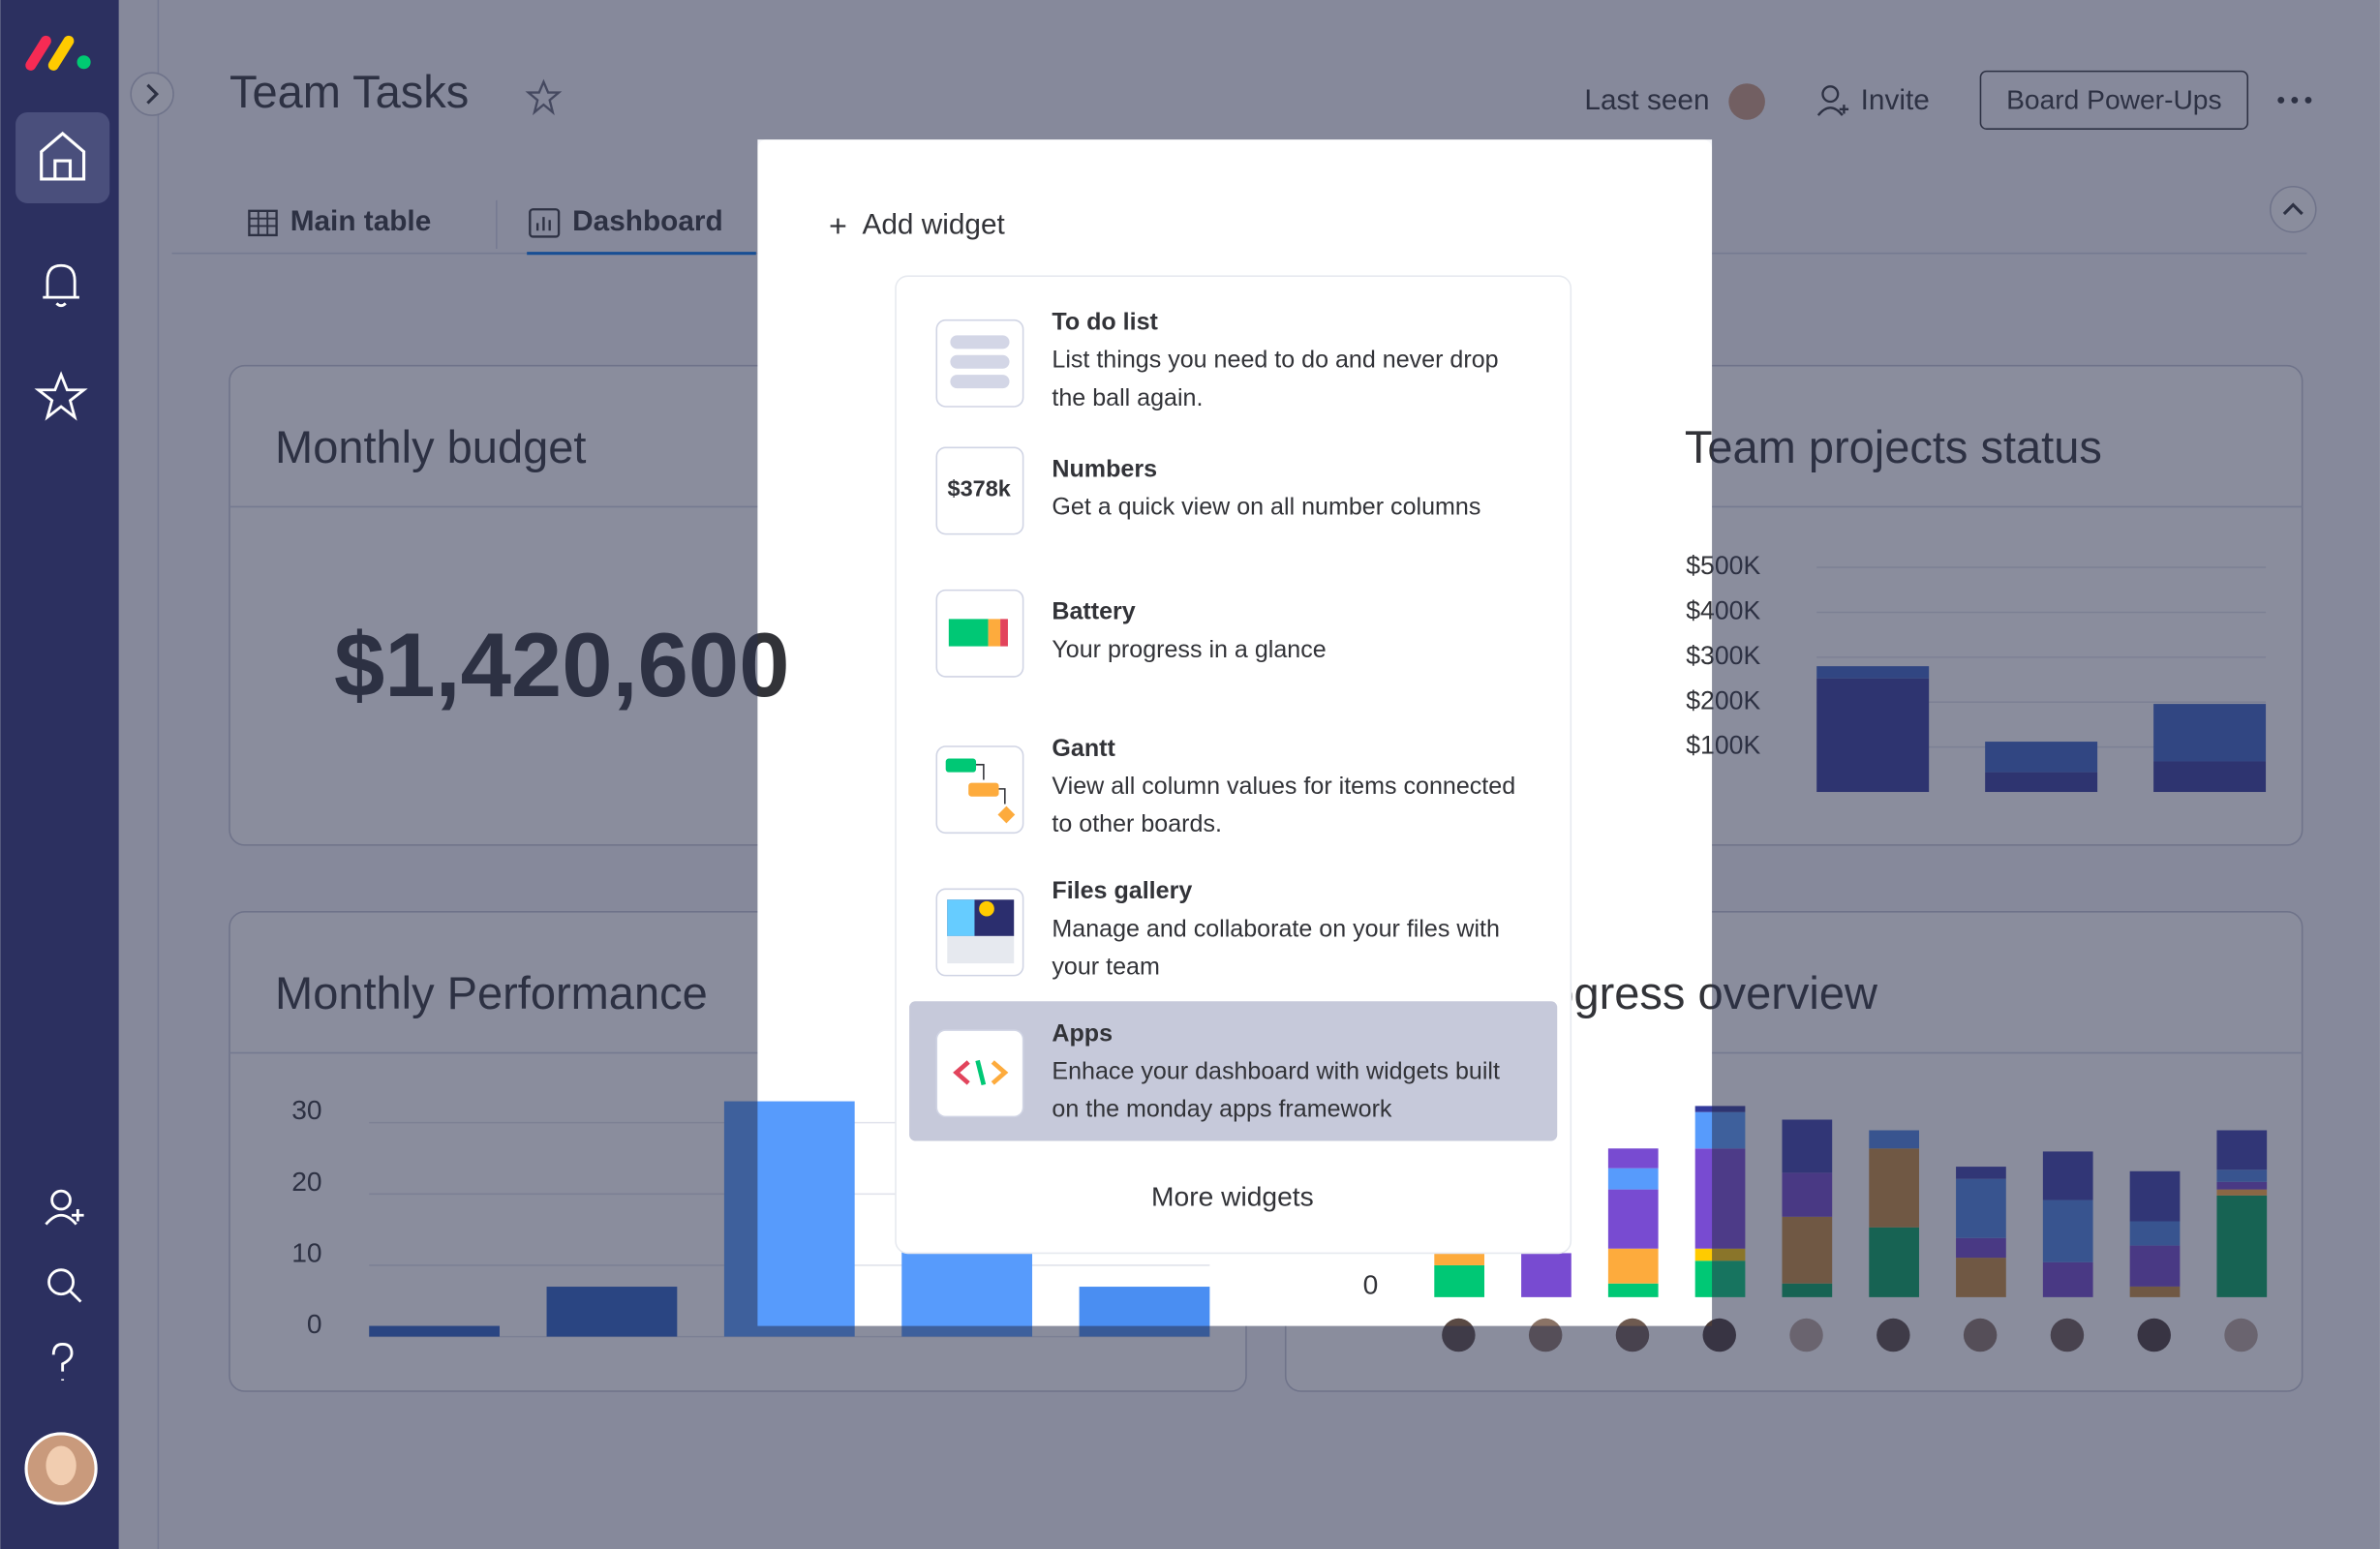  Describe the element at coordinates (981, 949) in the screenshot. I see `gallery-card` at that location.